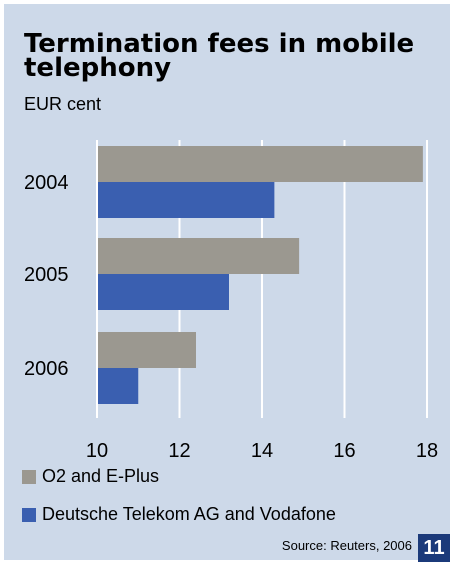 The height and width of the screenshot is (562, 454). Describe the element at coordinates (29, 514) in the screenshot. I see `legend-swatch-telekom` at that location.